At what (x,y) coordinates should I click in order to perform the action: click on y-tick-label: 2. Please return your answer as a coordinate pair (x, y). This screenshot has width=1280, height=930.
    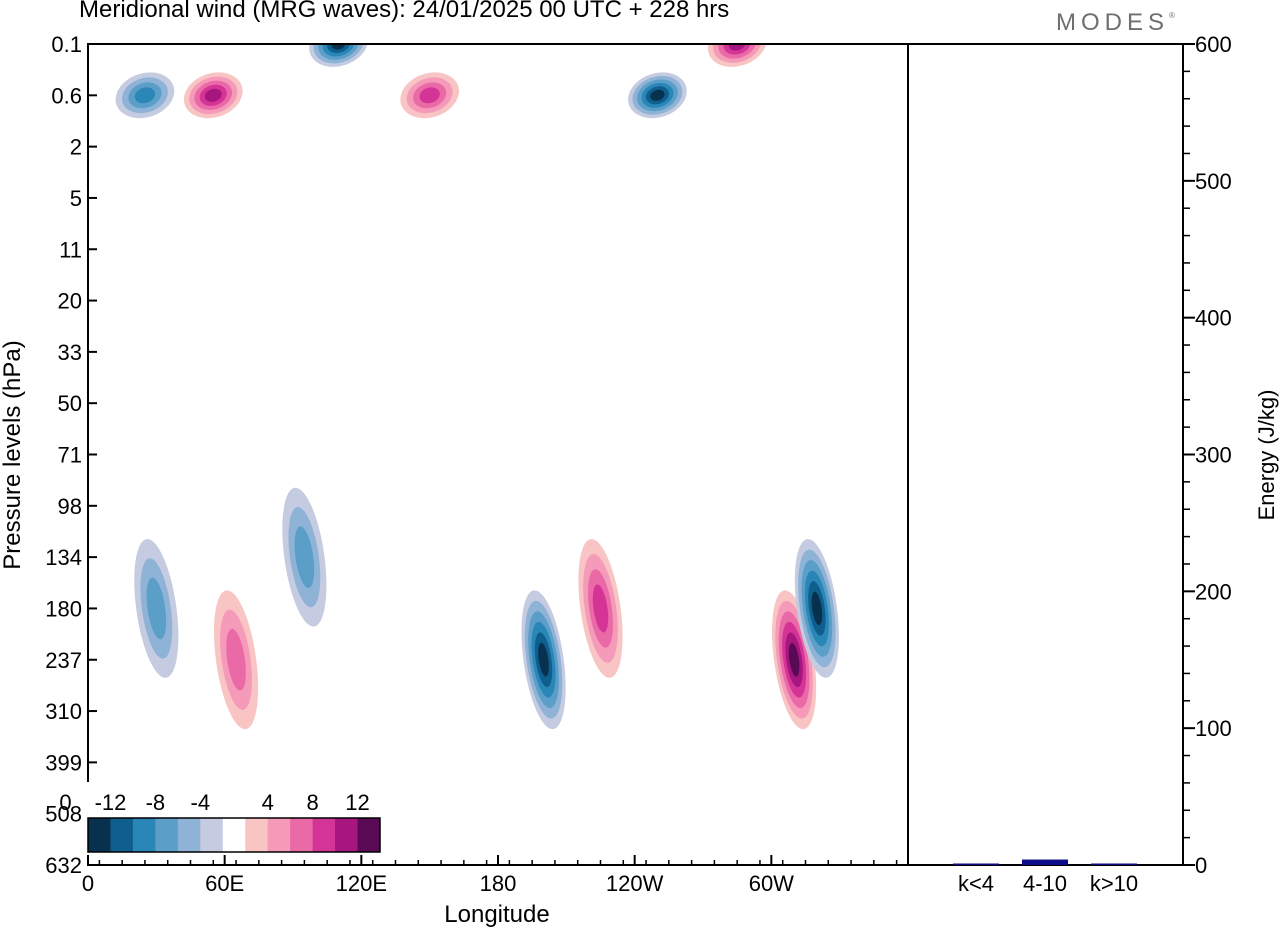
    Looking at the image, I should click on (76, 147).